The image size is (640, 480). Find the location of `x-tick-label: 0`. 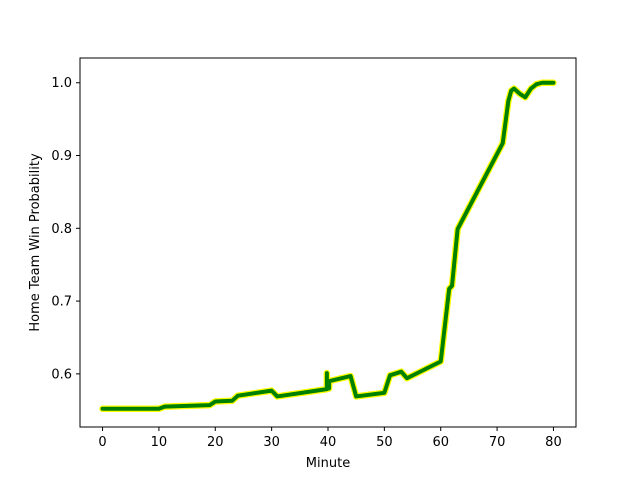

x-tick-label: 0 is located at coordinates (102, 442).